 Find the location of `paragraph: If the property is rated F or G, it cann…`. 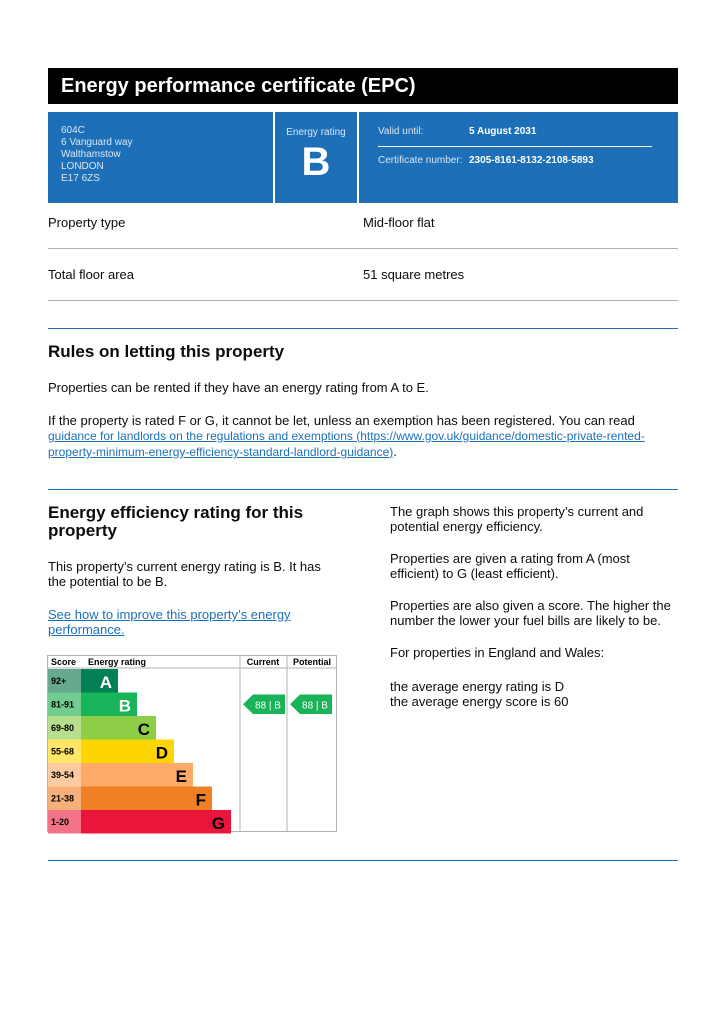

paragraph: If the property is rated F or G, it cann… is located at coordinates (364, 436).